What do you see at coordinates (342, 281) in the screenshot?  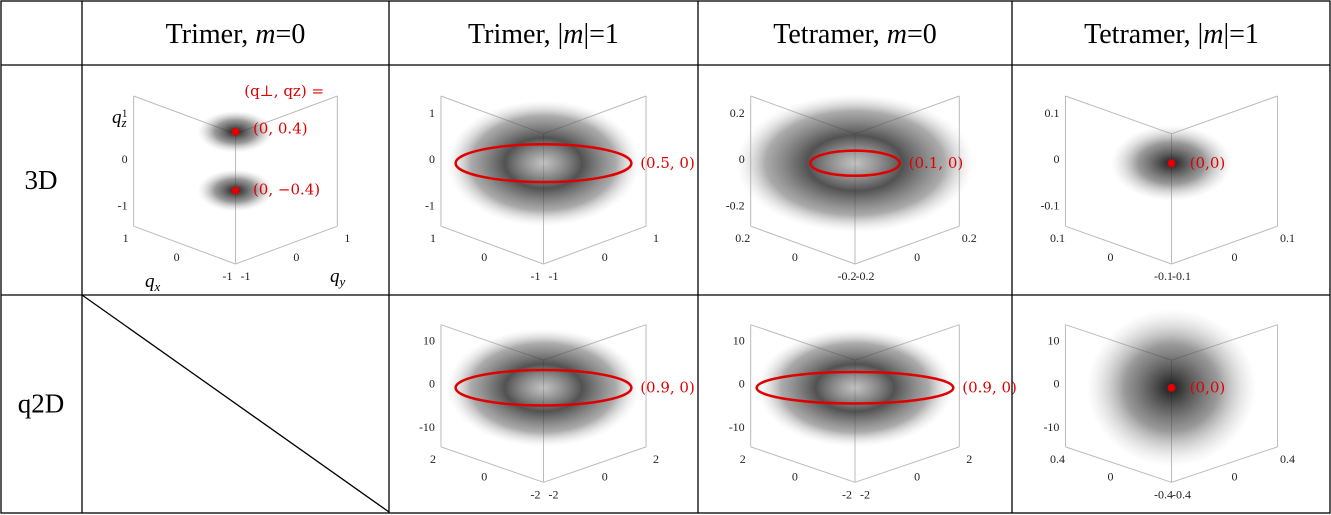 I see `axis-subscript: y` at bounding box center [342, 281].